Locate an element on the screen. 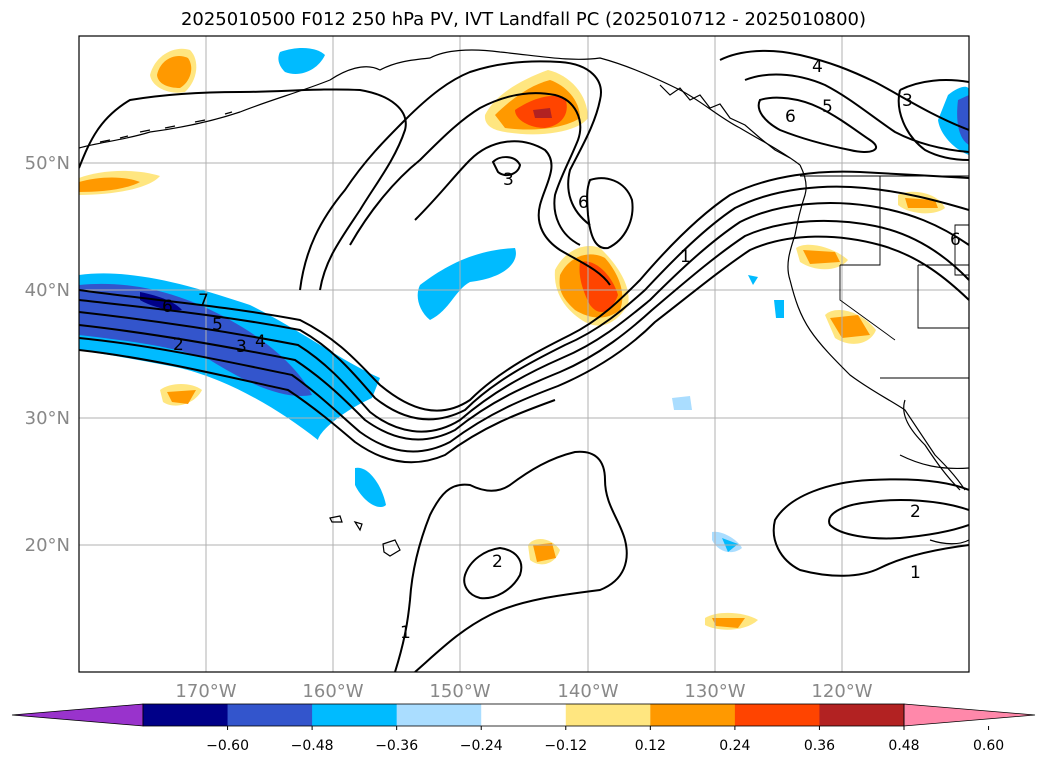 The height and width of the screenshot is (765, 1047). lon-tick-label: 170°W is located at coordinates (205, 691).